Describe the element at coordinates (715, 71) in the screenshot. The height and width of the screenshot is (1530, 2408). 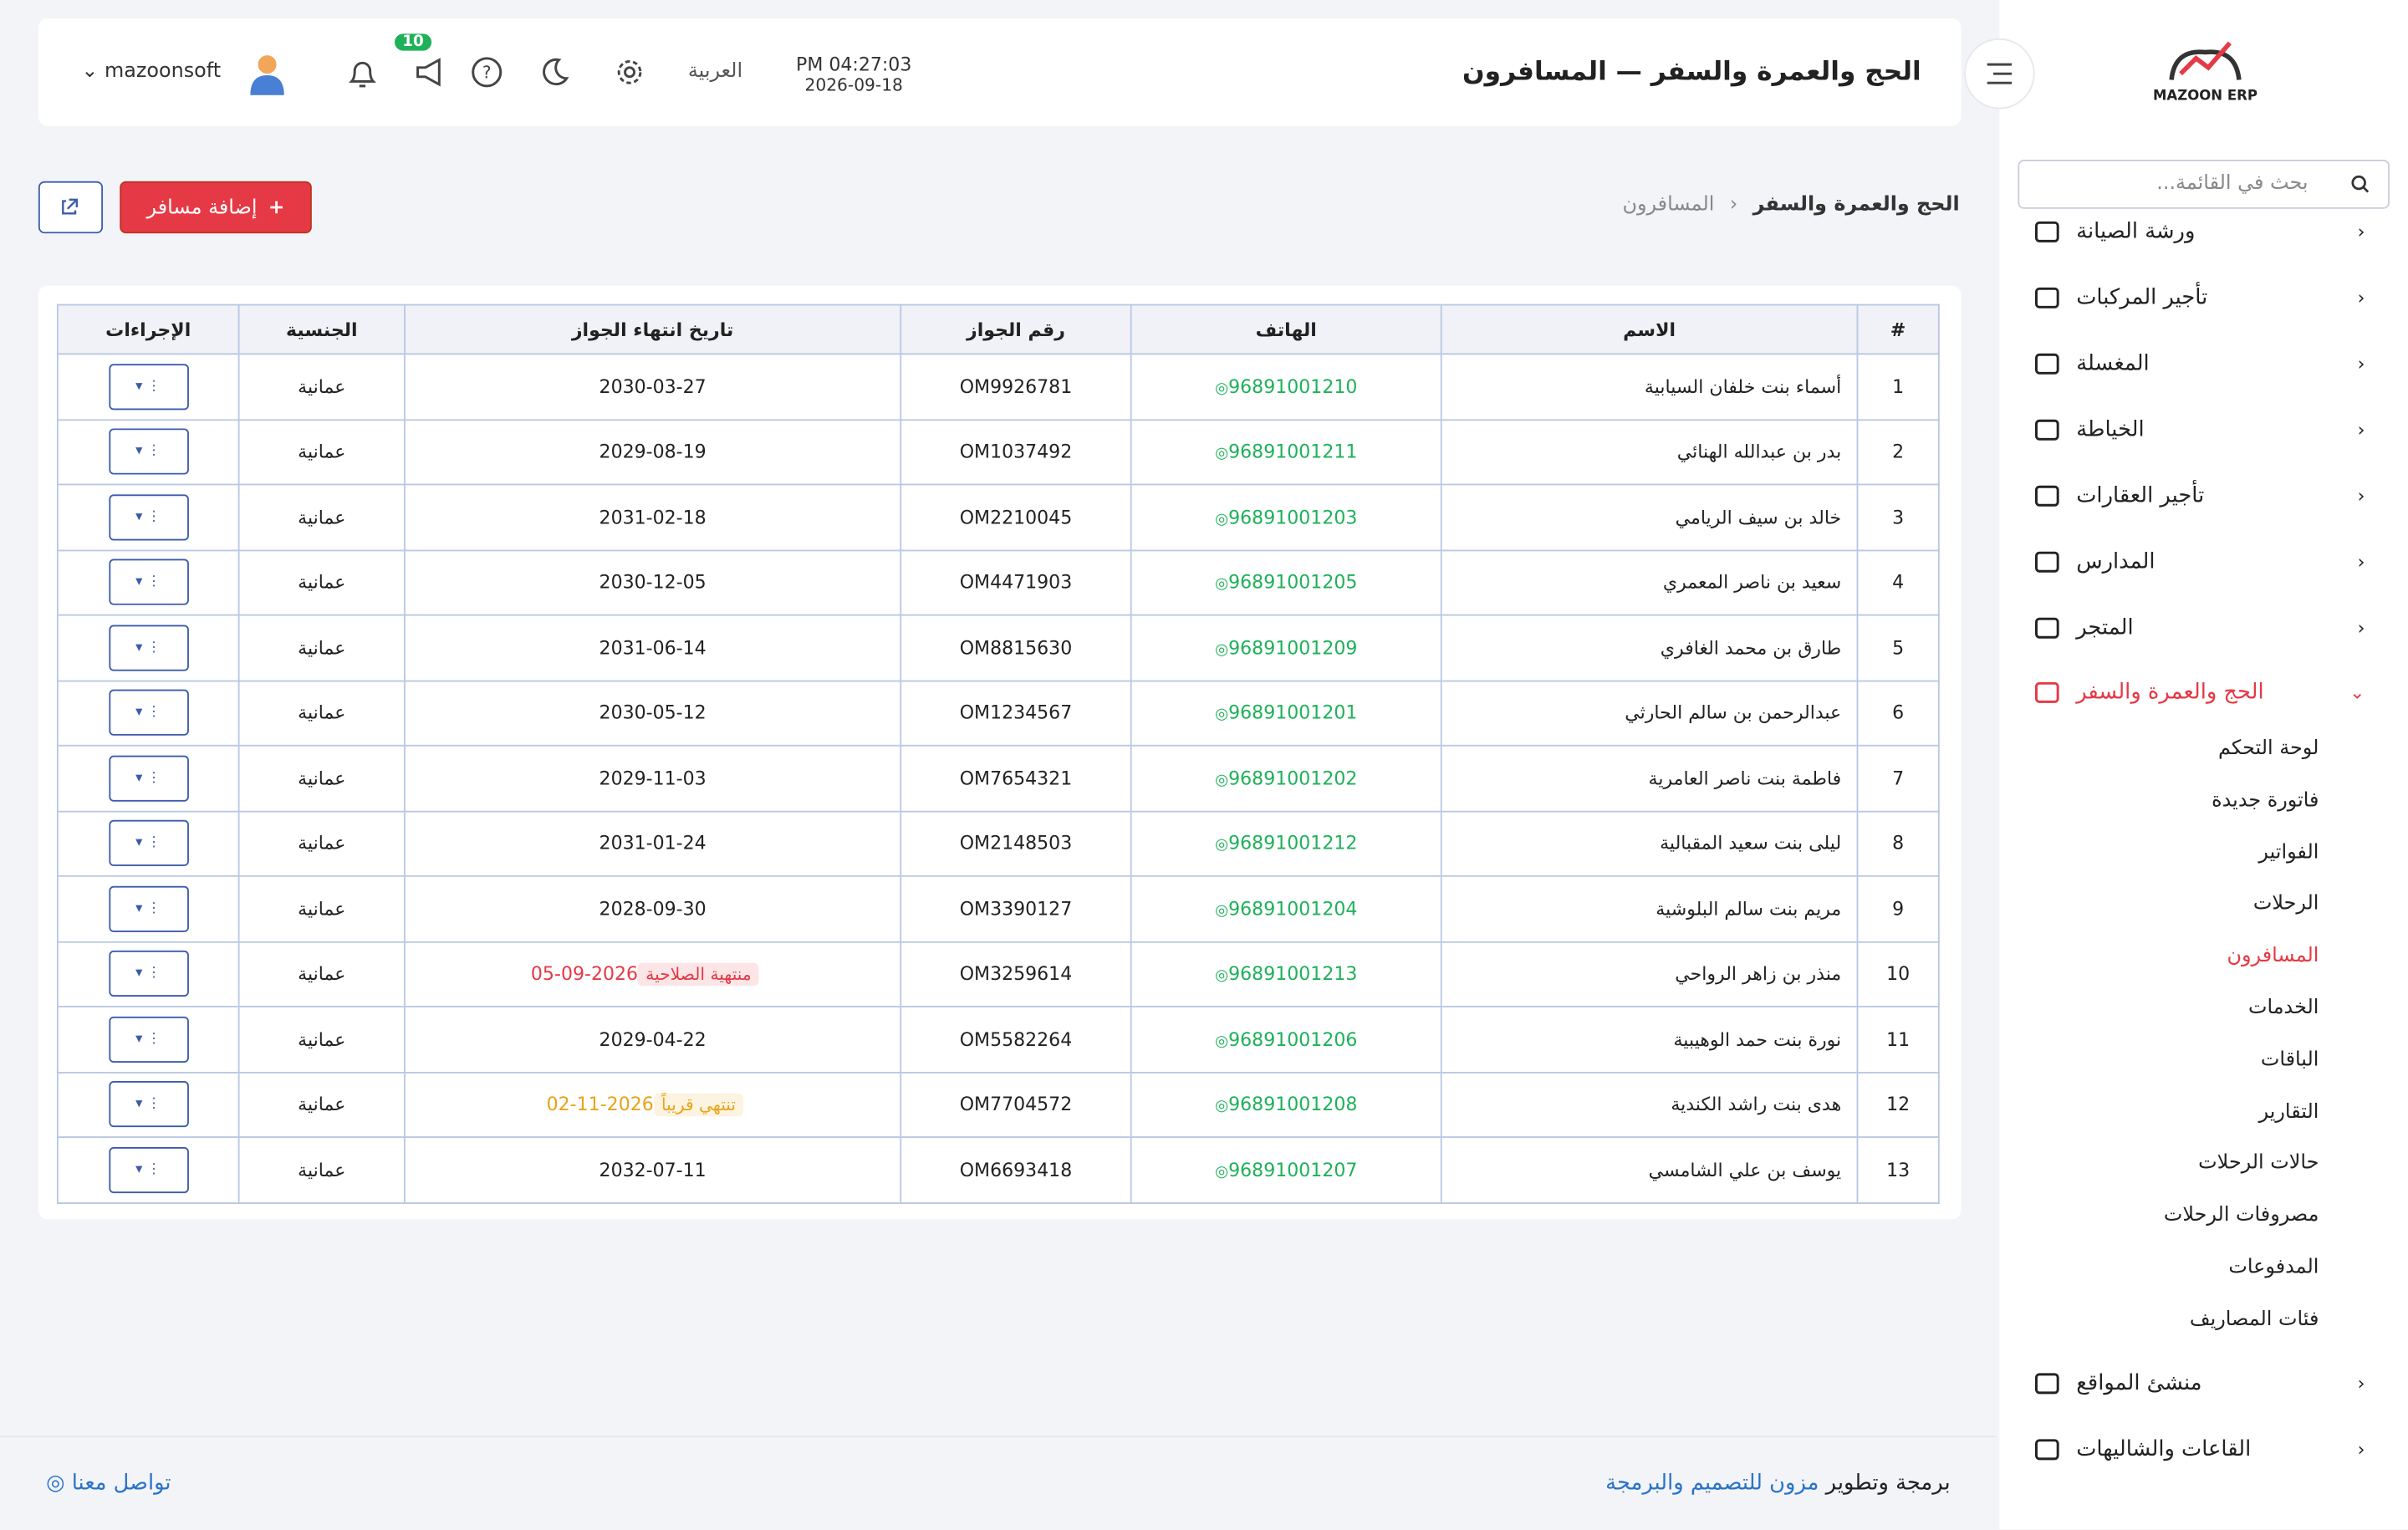
I see `language: العربية` at that location.